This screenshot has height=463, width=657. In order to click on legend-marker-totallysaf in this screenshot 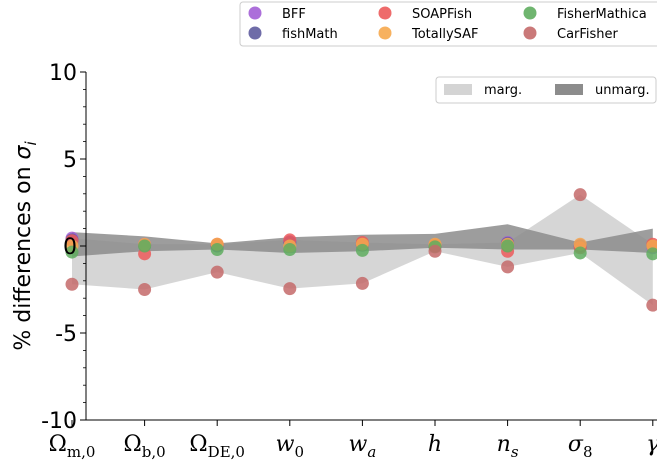, I will do `click(385, 33)`.